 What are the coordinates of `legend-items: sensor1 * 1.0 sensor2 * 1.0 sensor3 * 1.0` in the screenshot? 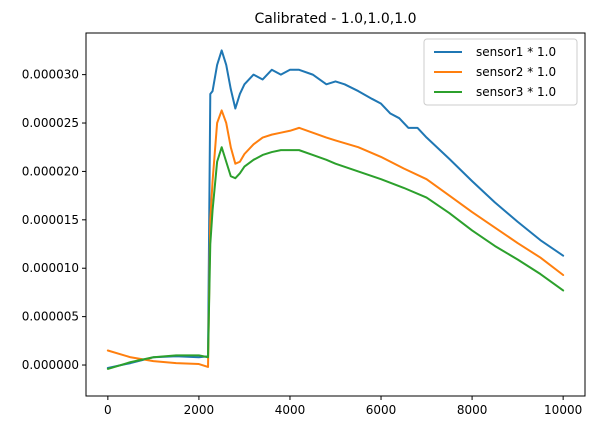 It's located at (495, 72).